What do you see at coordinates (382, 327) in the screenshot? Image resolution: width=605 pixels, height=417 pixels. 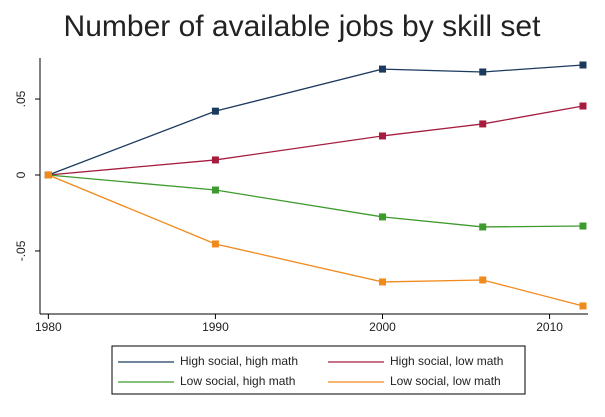 I see `x-tick-label: 2000` at bounding box center [382, 327].